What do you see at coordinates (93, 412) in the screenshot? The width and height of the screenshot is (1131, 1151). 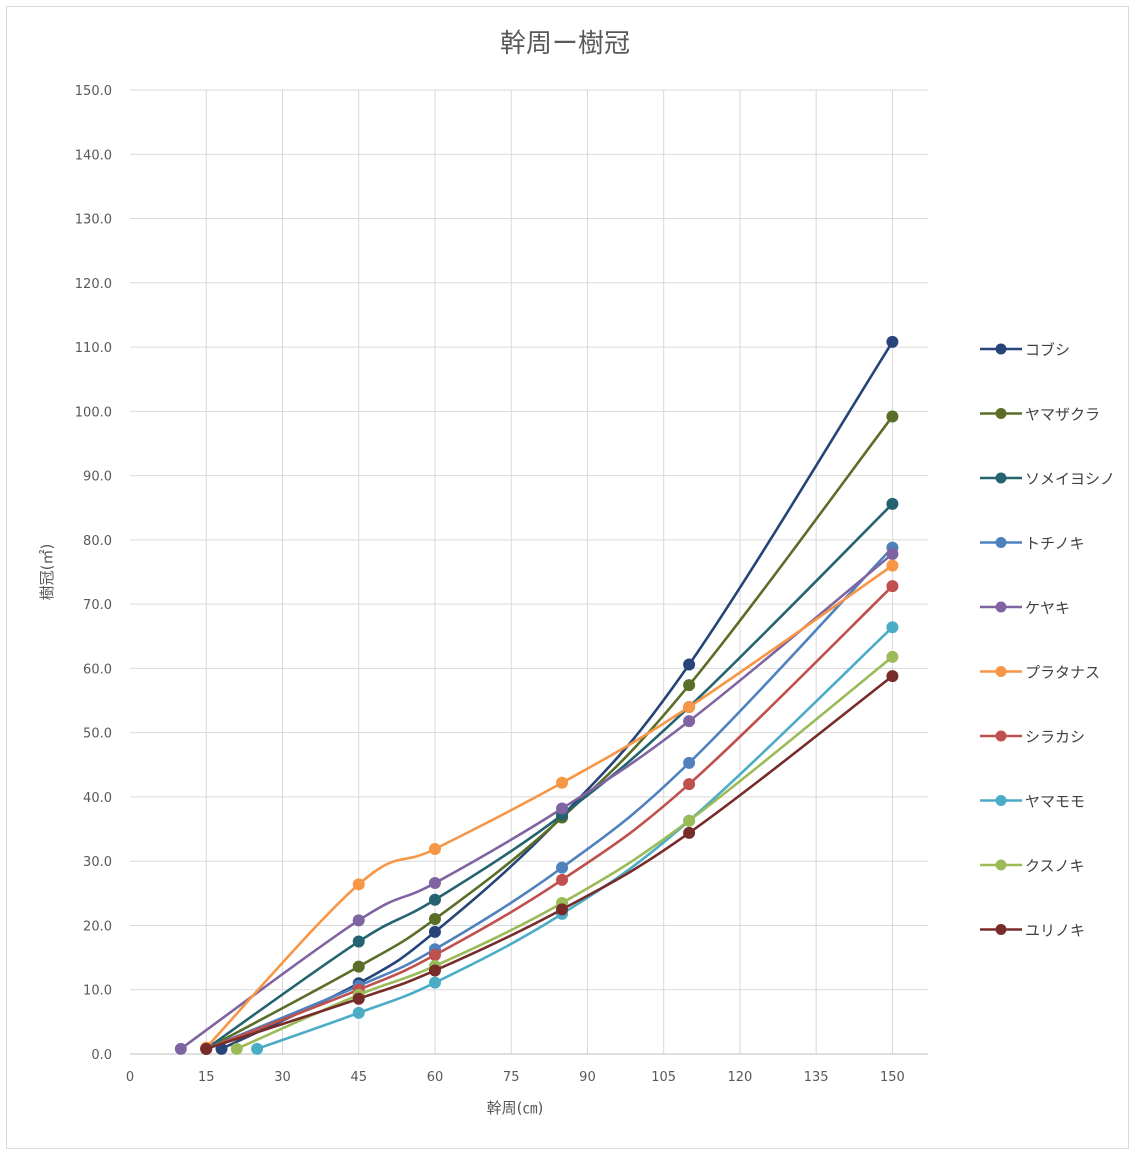 I see `y-tick-label: 100.0` at bounding box center [93, 412].